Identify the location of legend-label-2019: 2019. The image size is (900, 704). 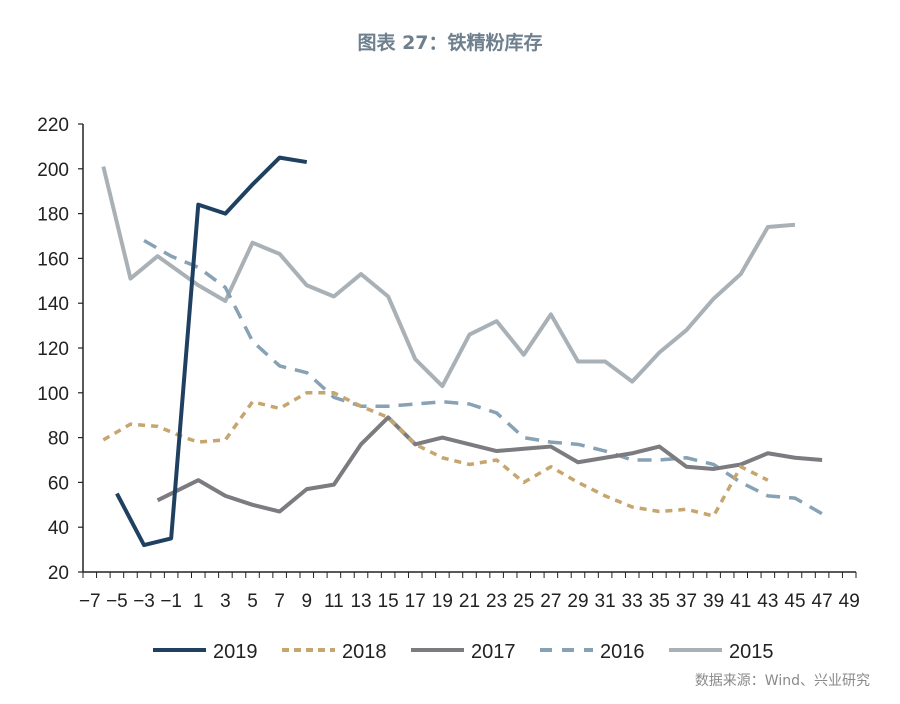
(235, 652).